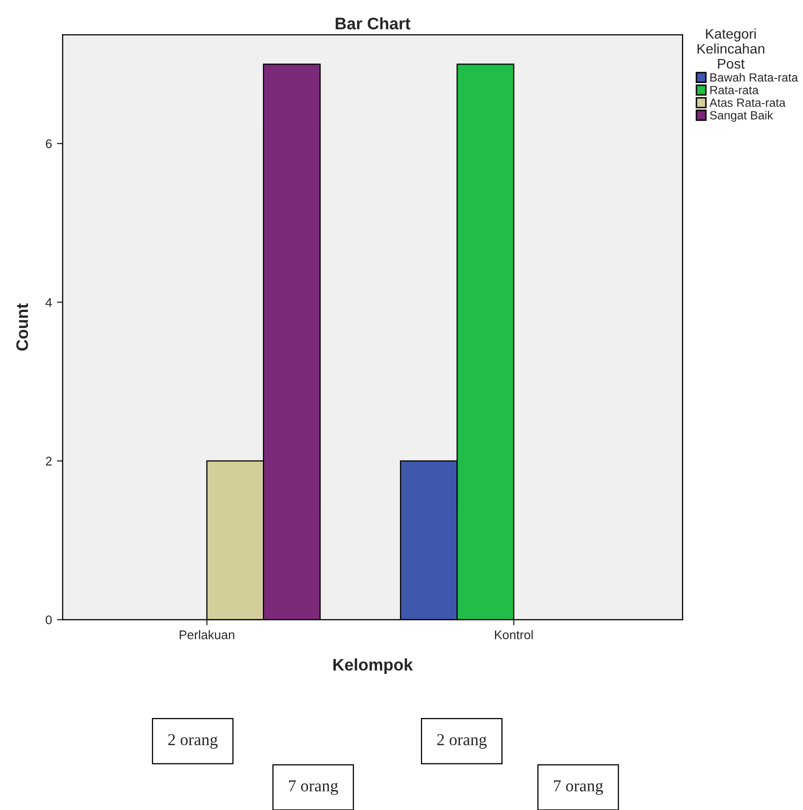 This screenshot has height=810, width=803. Describe the element at coordinates (49, 461) in the screenshot. I see `y-tick-label: 2` at that location.